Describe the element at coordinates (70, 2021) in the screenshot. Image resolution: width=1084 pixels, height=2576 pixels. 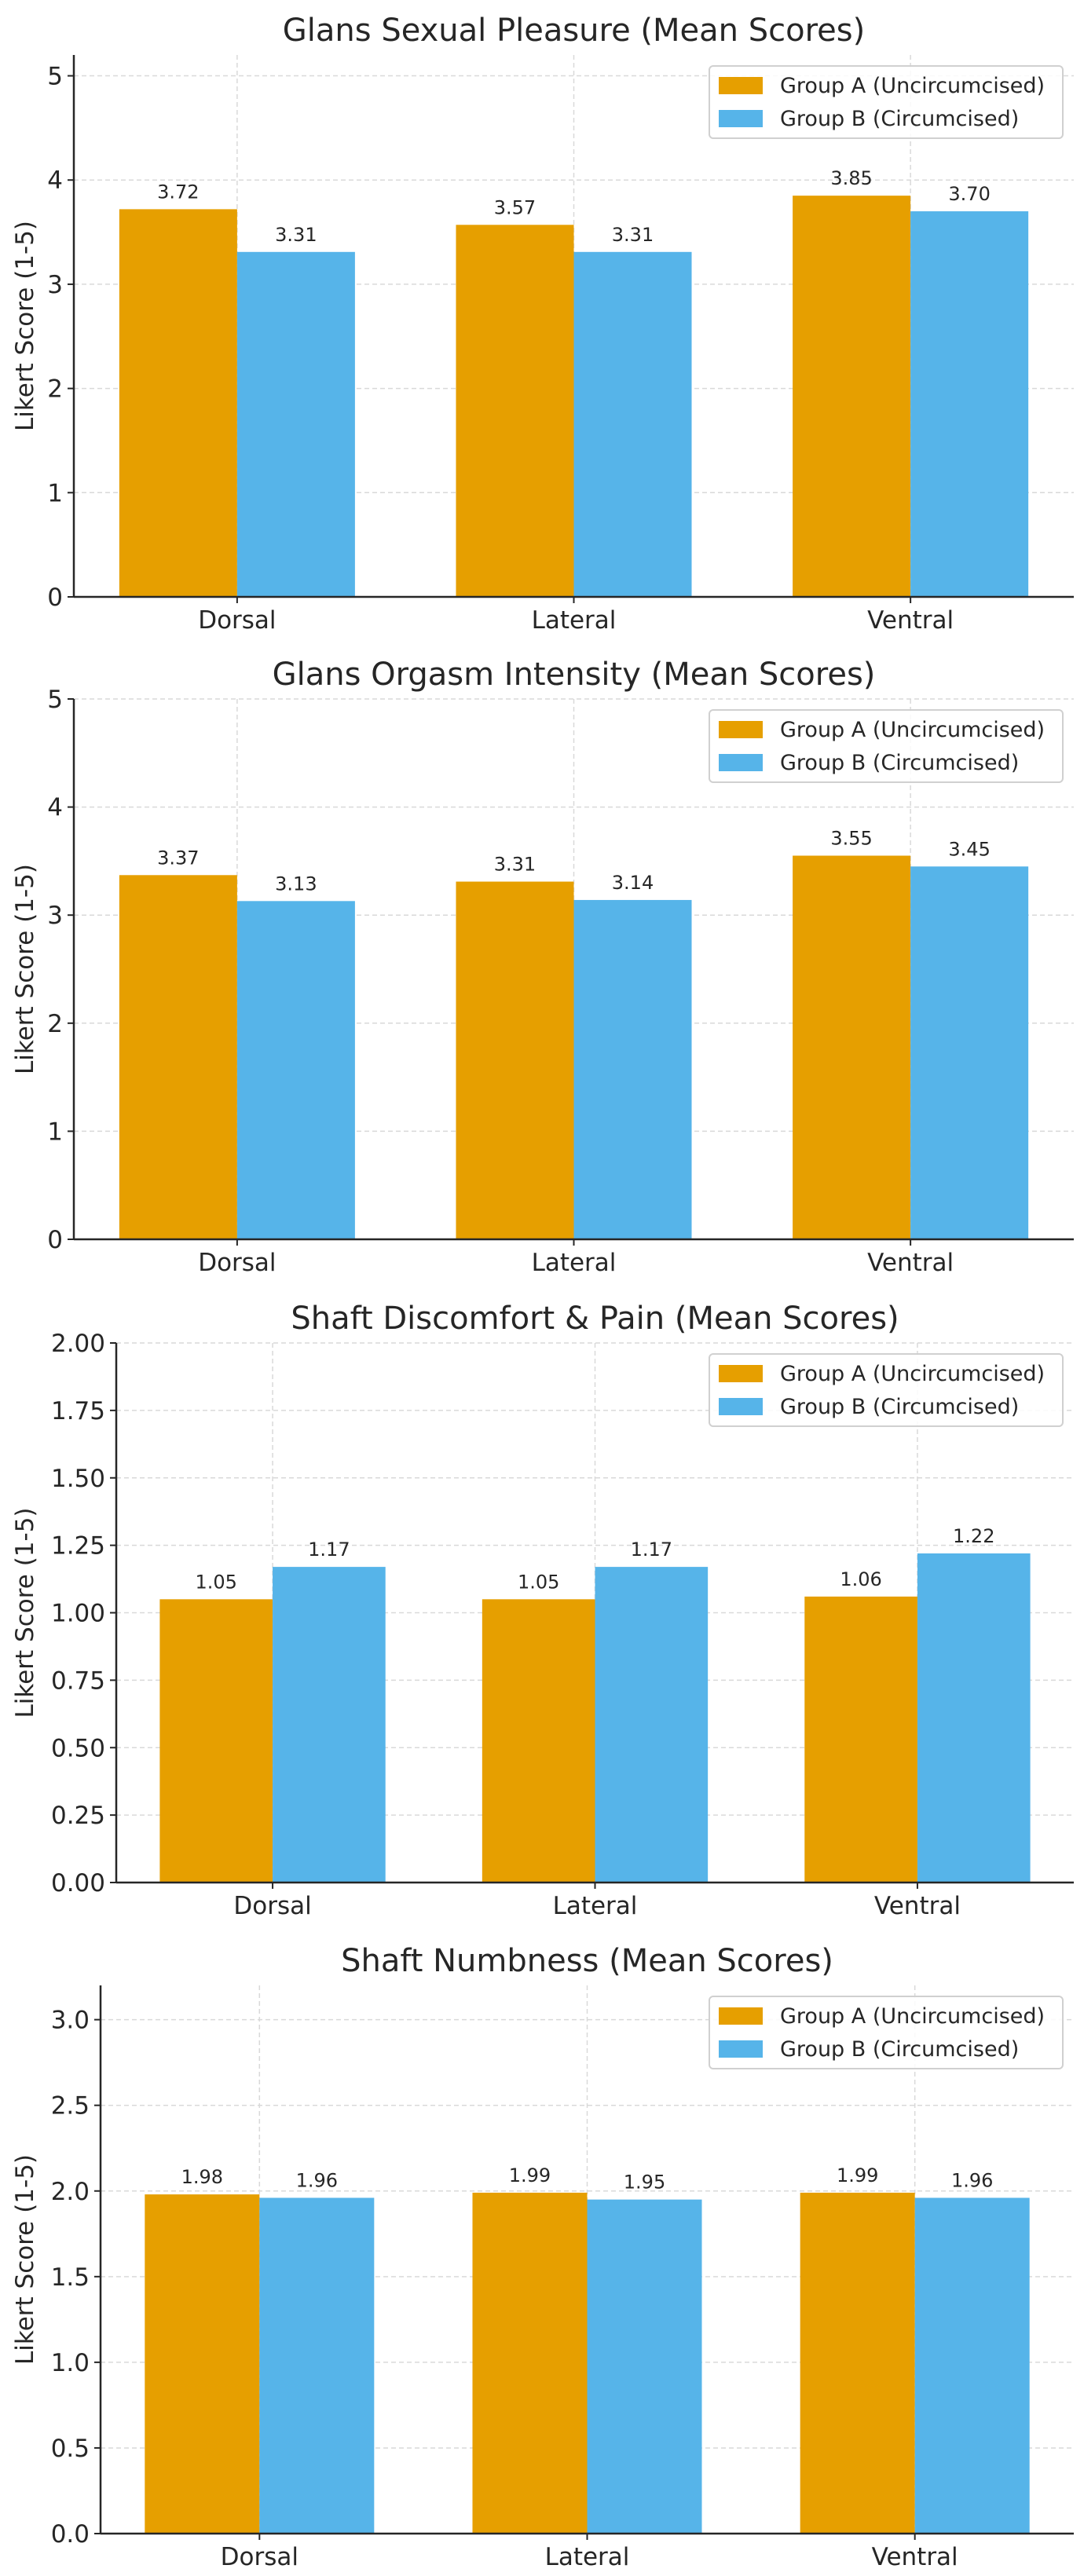
I see `y-tick-label: 3.0` at that location.